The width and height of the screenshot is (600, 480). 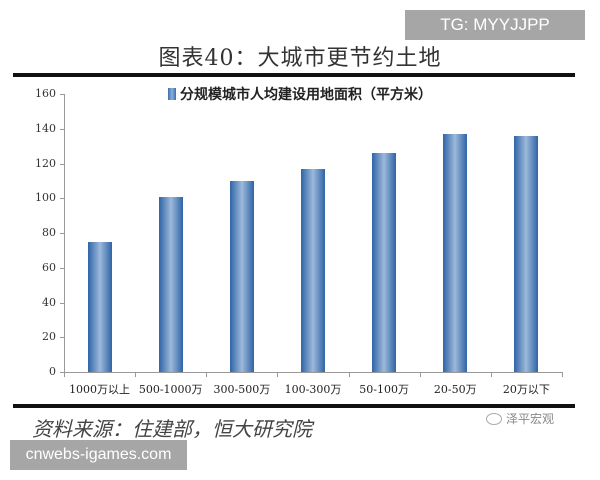 I want to click on bottom-rule-divider, so click(x=294, y=406).